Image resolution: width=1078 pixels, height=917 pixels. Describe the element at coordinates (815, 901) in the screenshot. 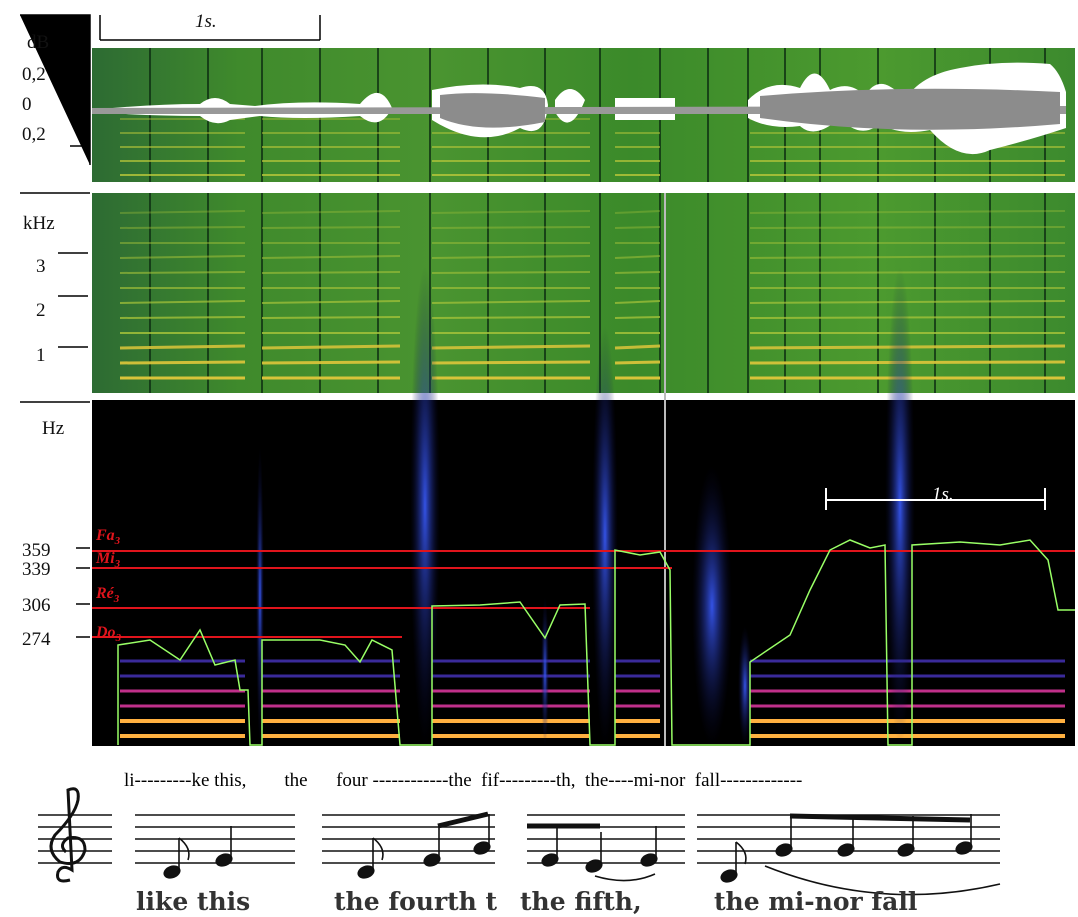

I see `caption: the mi-nor fall` at that location.